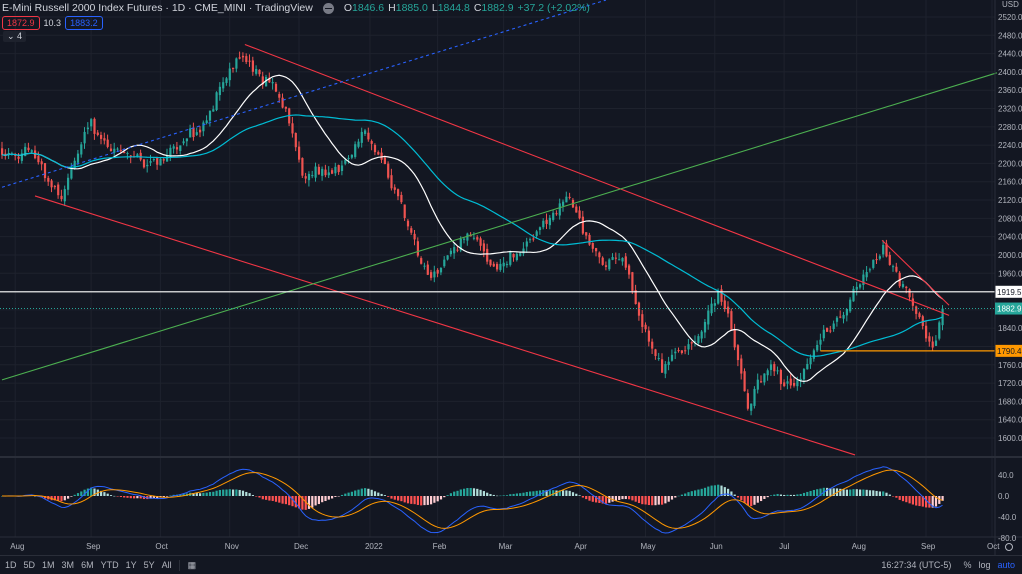  Describe the element at coordinates (232, 546) in the screenshot. I see `time-axis-label: Nov` at that location.